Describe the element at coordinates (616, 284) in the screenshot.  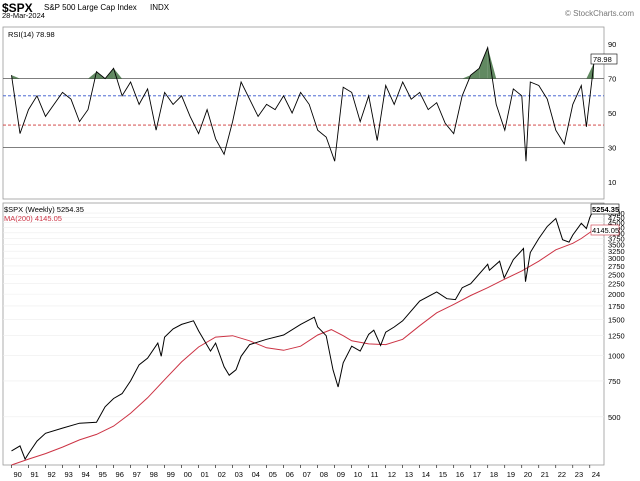
I see `price-y-tick-2250: 2250` at that location.